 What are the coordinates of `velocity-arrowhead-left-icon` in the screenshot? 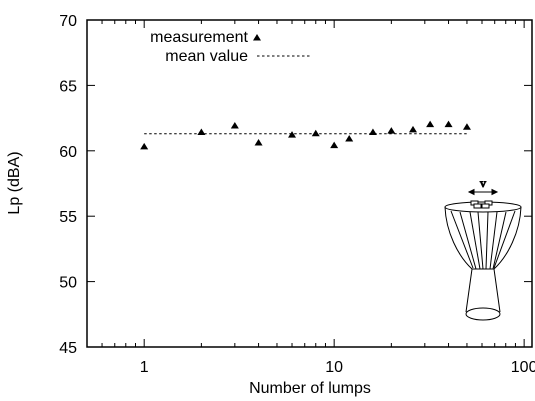 It's located at (471, 192).